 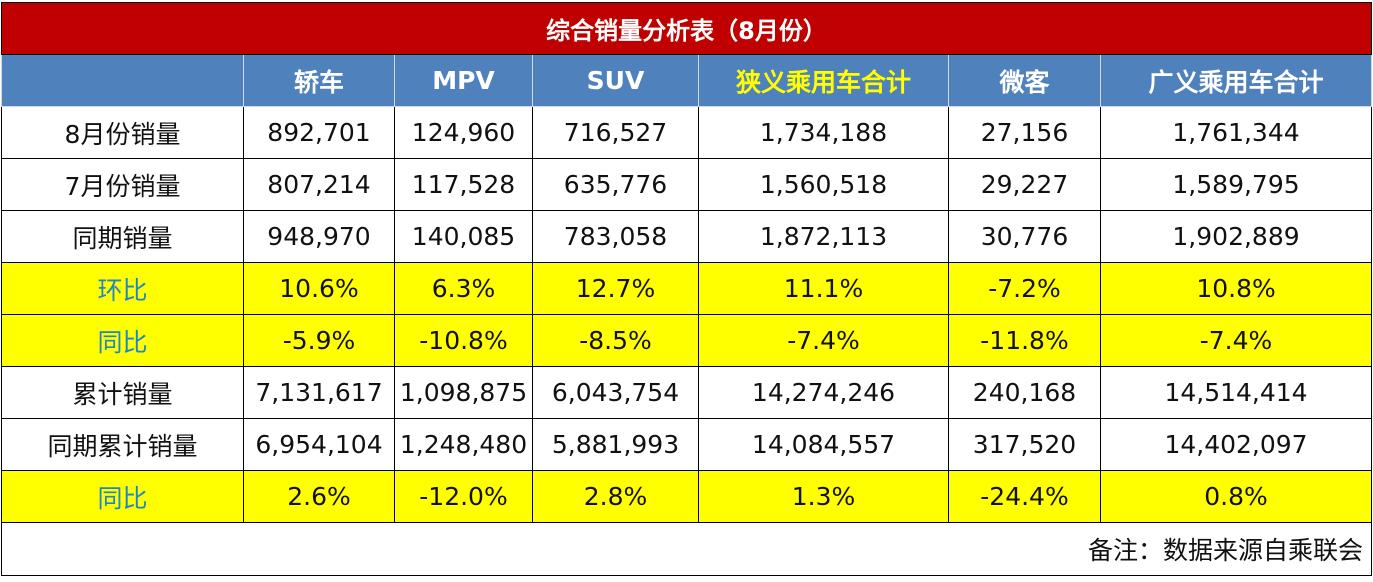 I want to click on cell: 716,527, so click(x=615, y=132).